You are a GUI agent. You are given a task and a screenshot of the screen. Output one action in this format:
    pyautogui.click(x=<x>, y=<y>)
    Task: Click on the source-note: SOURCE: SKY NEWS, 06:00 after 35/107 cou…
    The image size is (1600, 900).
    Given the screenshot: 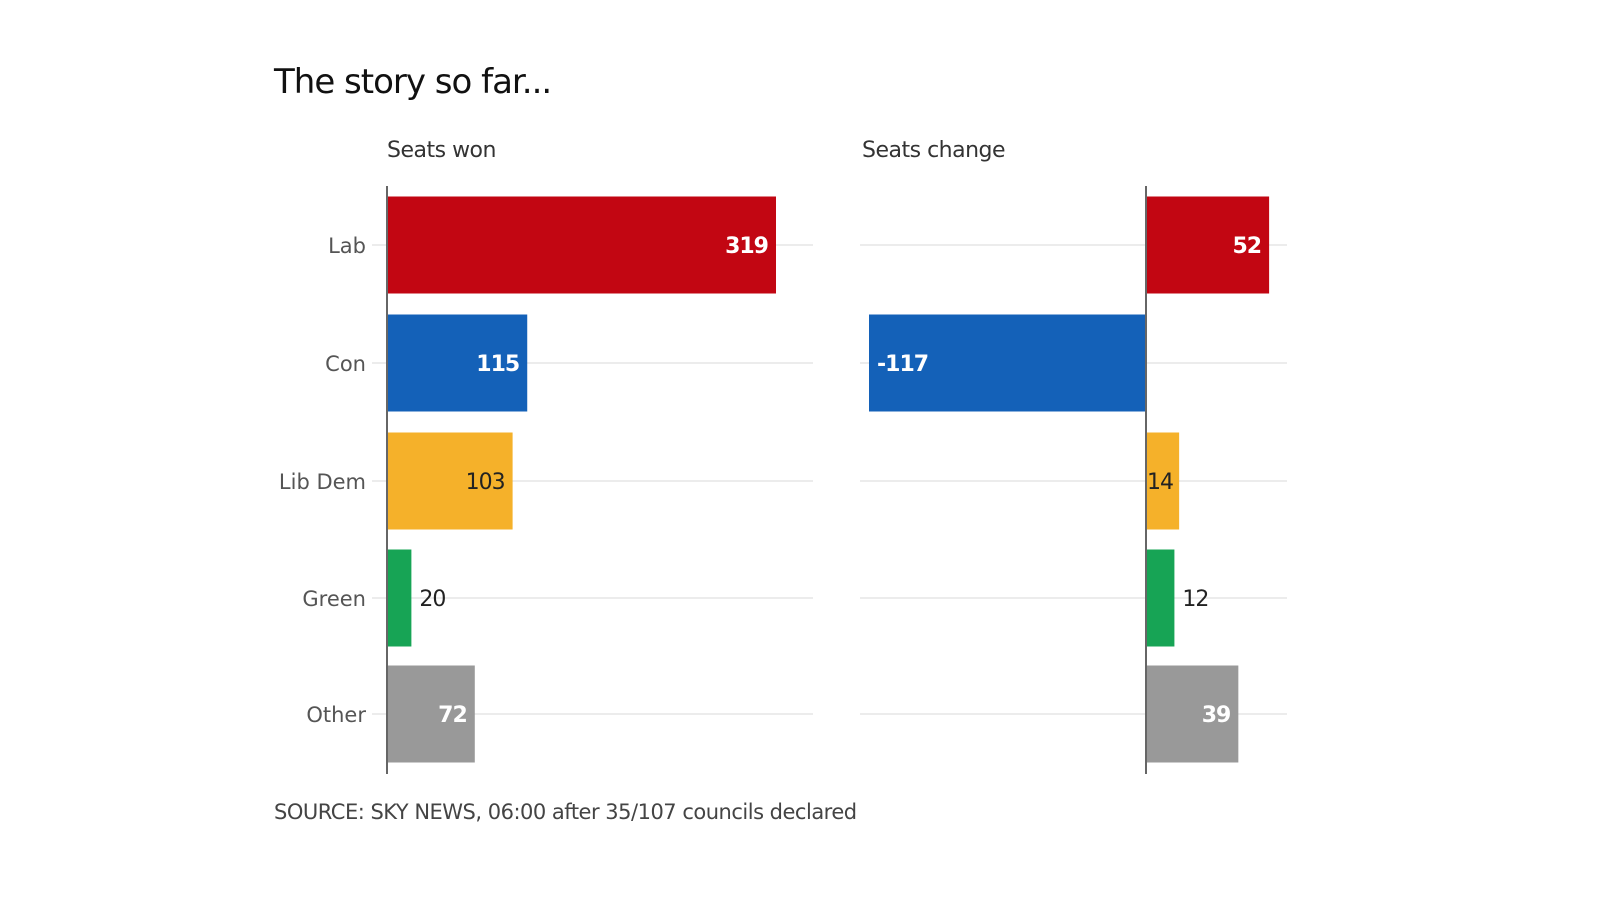 What is the action you would take?
    pyautogui.click(x=565, y=812)
    